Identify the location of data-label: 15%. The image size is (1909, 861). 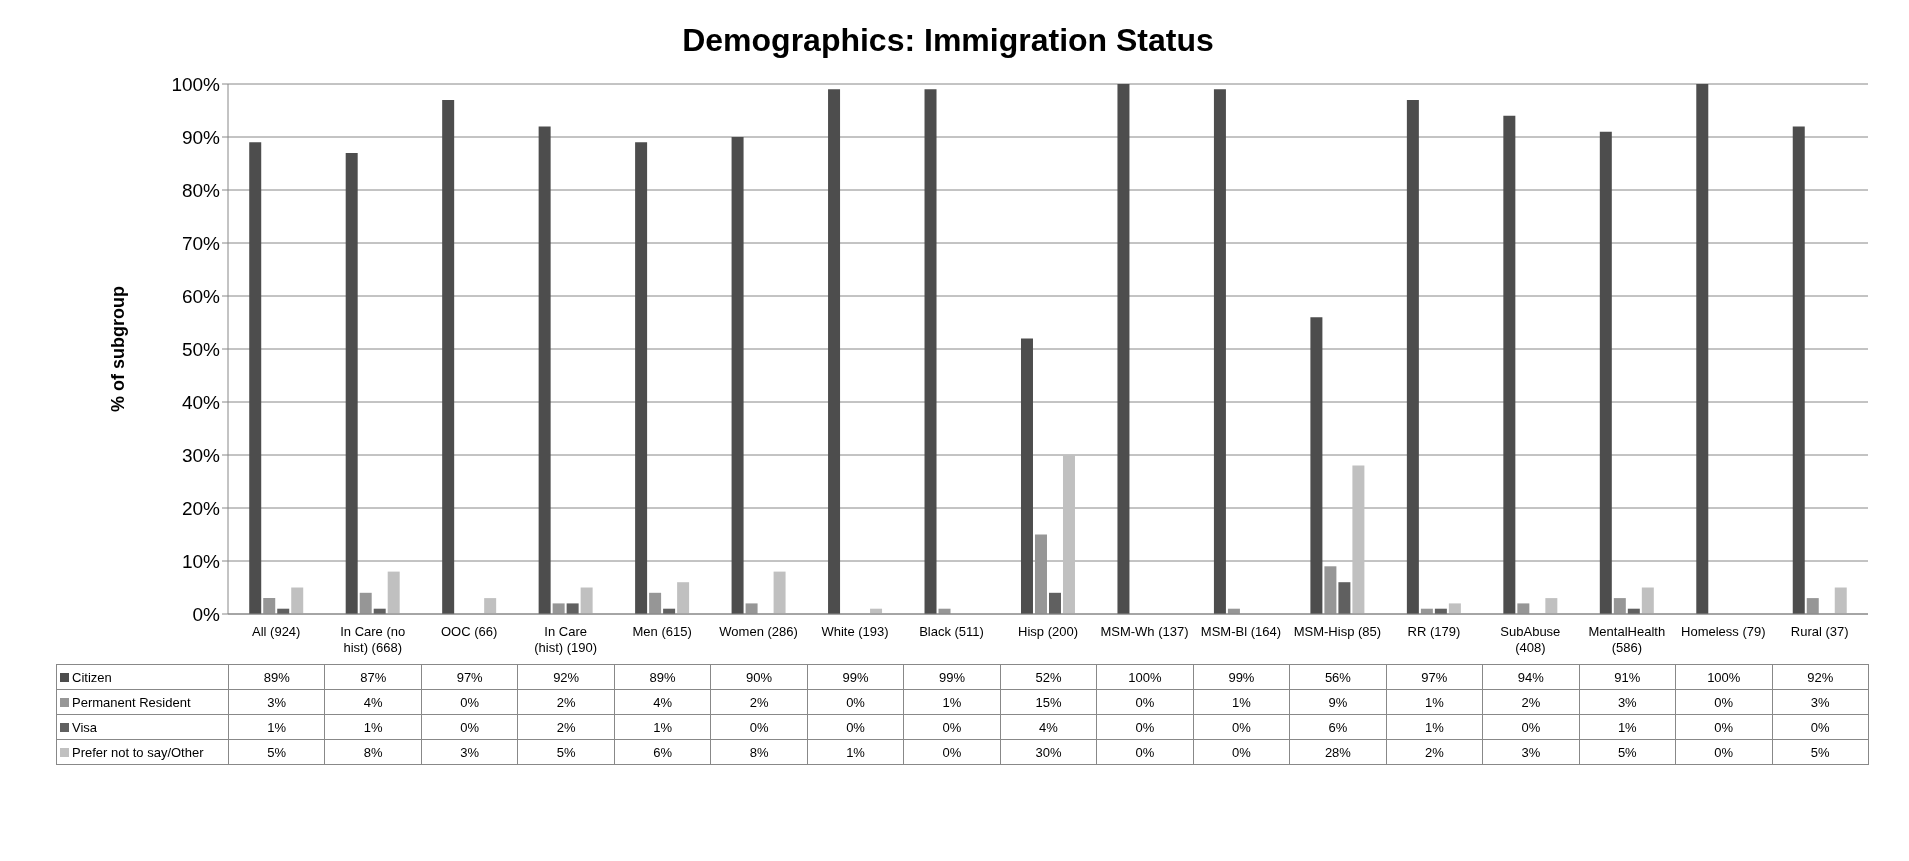
(1048, 702).